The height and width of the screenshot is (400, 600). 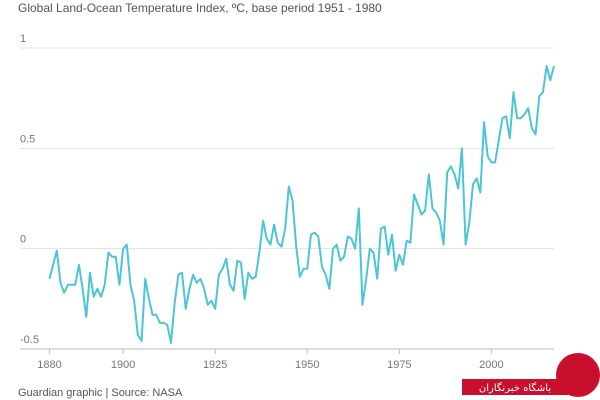 I want to click on x-tick-label: 1925, so click(x=215, y=365).